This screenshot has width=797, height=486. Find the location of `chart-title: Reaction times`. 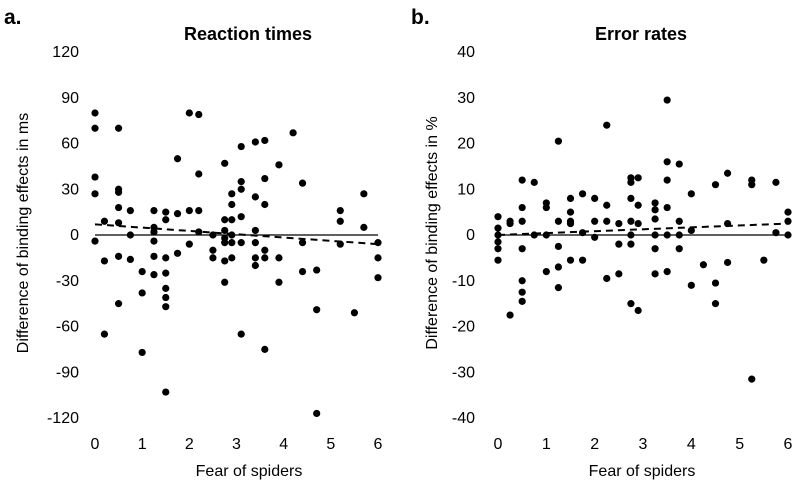

chart-title: Reaction times is located at coordinates (248, 34).